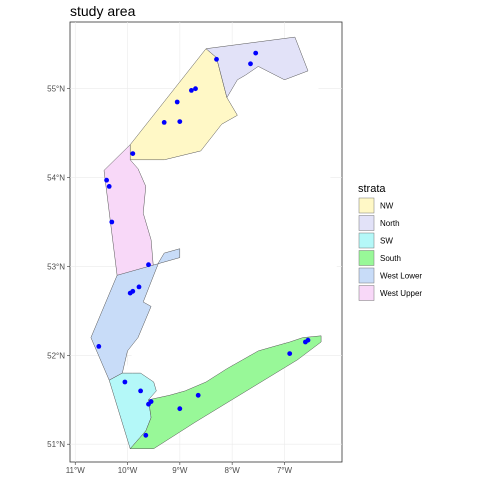 The height and width of the screenshot is (480, 480). What do you see at coordinates (103, 11) in the screenshot?
I see `map-title: study area` at bounding box center [103, 11].